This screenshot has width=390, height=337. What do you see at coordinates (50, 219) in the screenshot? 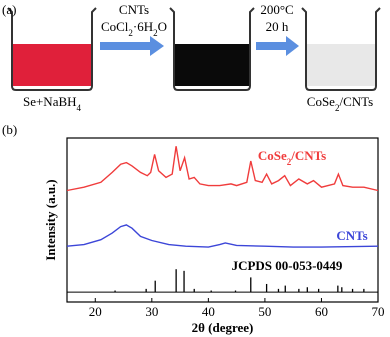
I see `y-axis-label: Intensity (a.u.)` at bounding box center [50, 219].